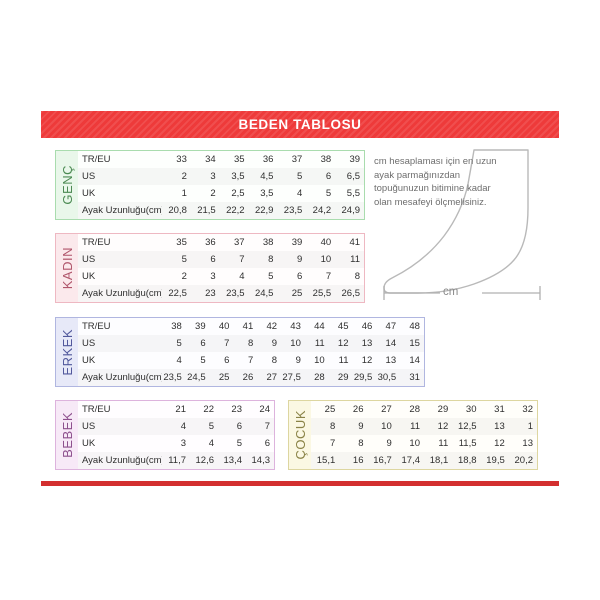  What do you see at coordinates (424, 426) in the screenshot?
I see `table-row: 8 9 10 11 12 12,5 13 1` at bounding box center [424, 426].